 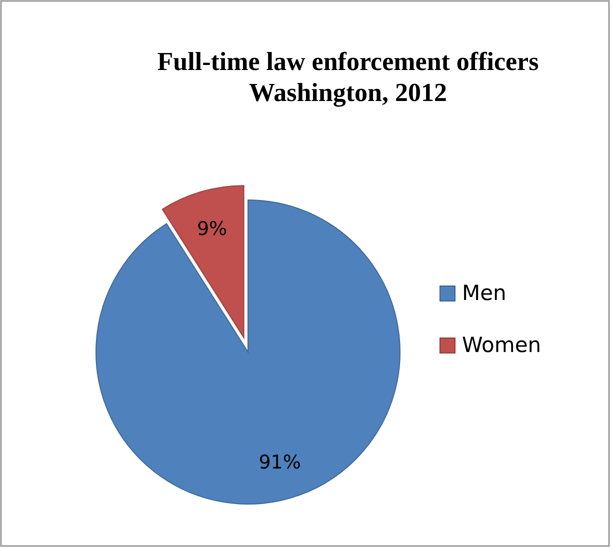 What do you see at coordinates (484, 293) in the screenshot?
I see `legend-label: Men` at bounding box center [484, 293].